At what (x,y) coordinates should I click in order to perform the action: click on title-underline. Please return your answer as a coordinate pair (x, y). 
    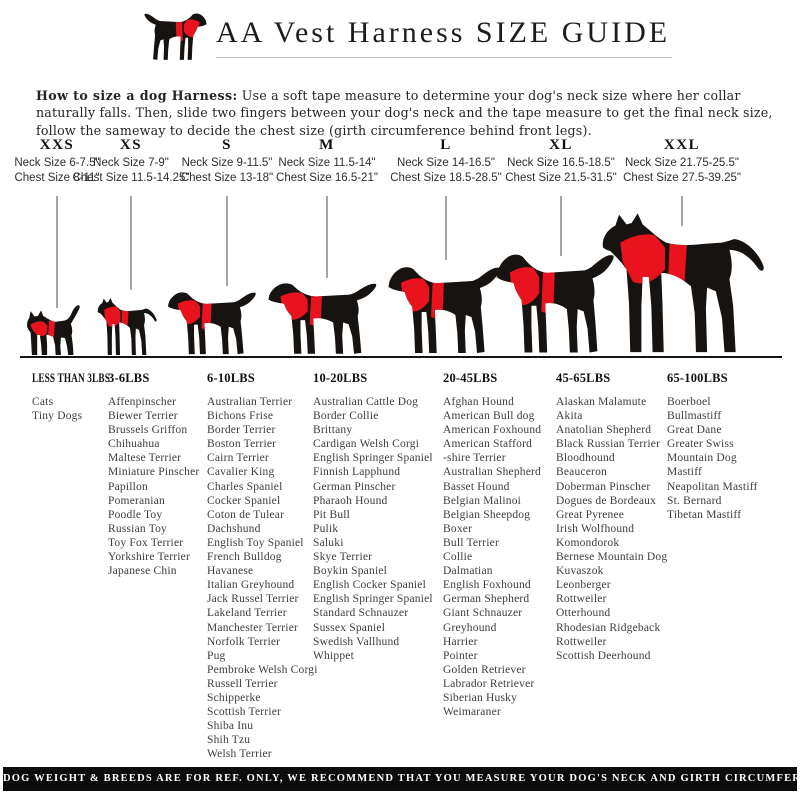
    Looking at the image, I should click on (444, 57).